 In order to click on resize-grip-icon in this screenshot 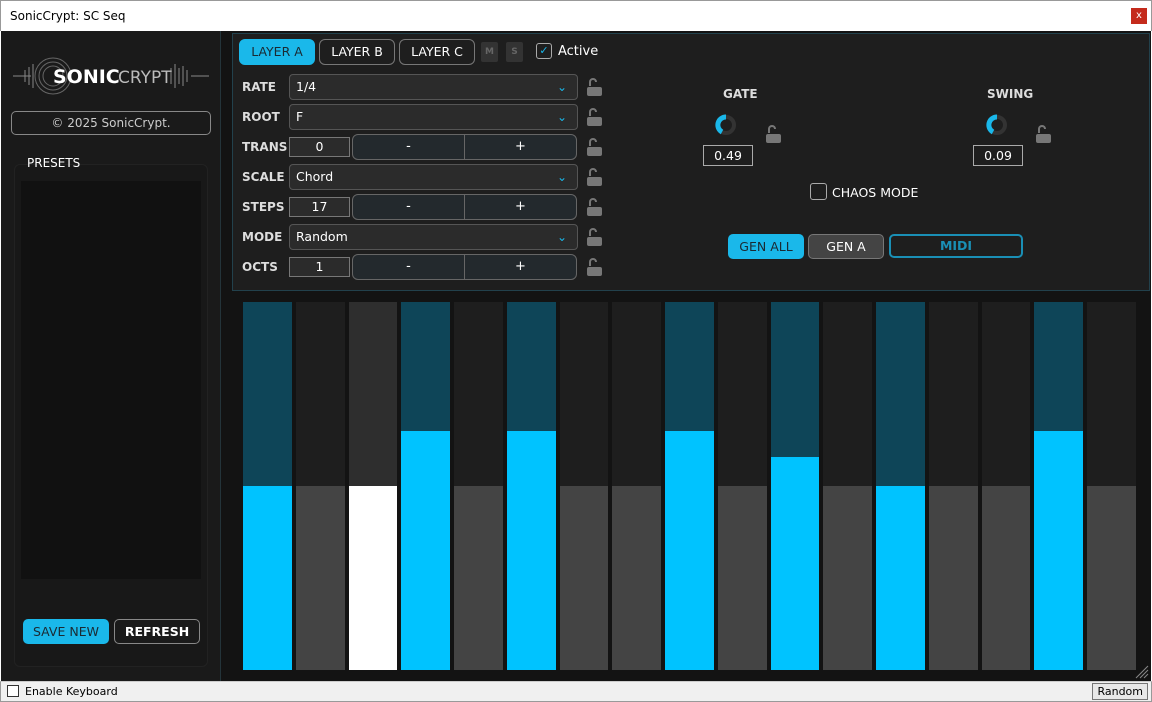, I will do `click(1142, 672)`.